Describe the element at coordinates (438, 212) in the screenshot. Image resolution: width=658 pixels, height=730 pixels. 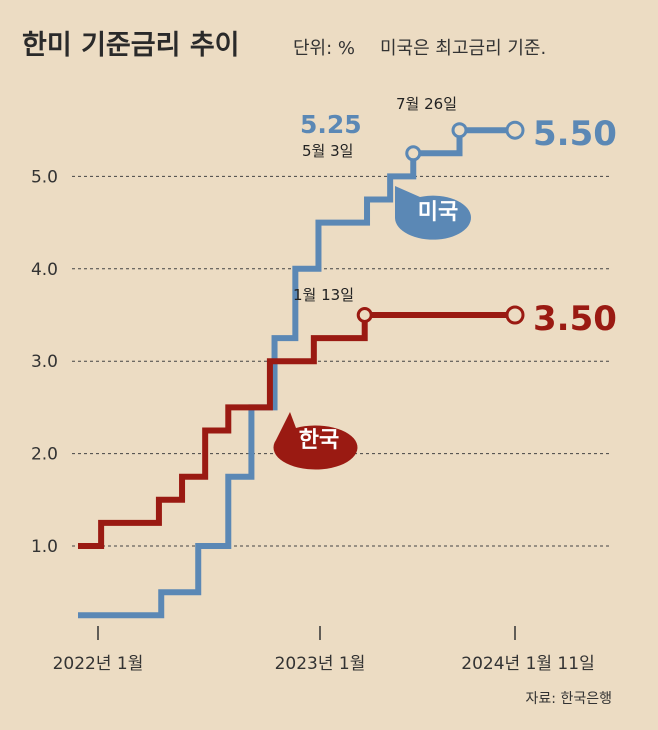
I see `us-bubble-label: 미국` at that location.